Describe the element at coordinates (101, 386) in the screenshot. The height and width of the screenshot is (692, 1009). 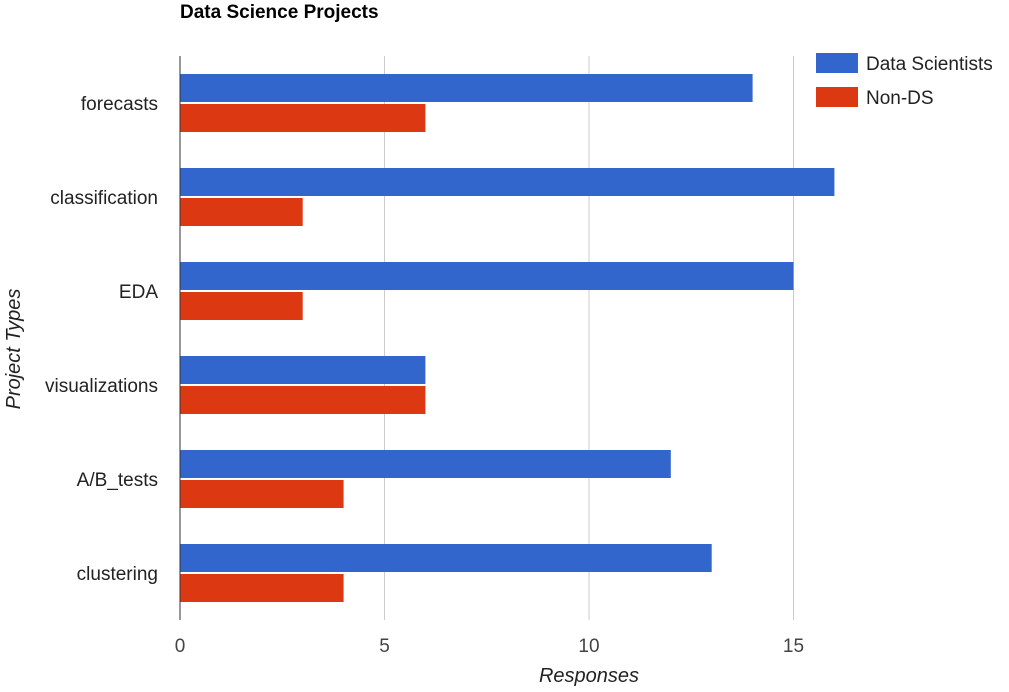
I see `category-label: visualizations` at that location.